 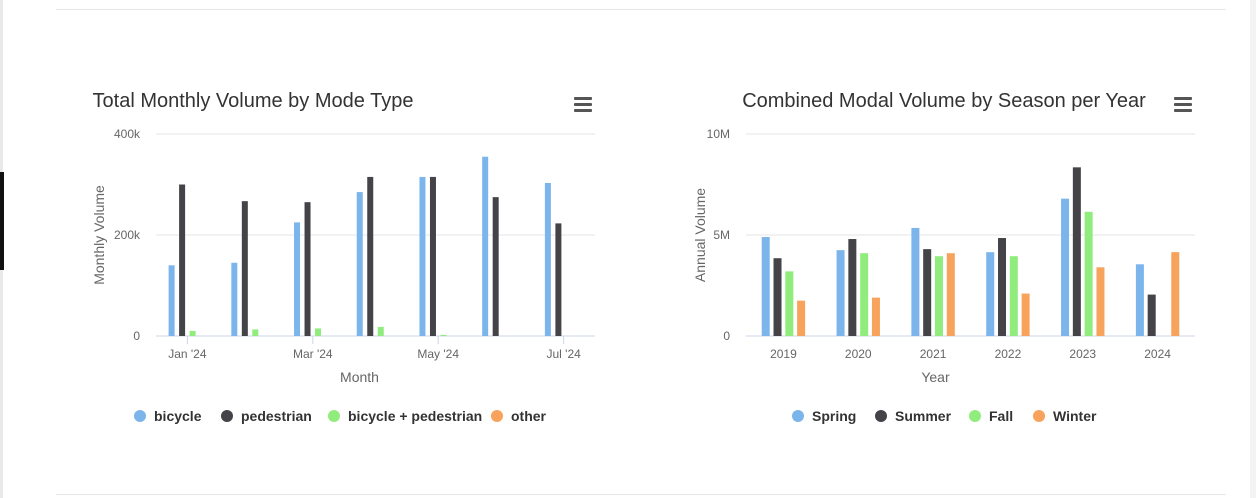 I want to click on legend-label: pedestrian, so click(x=276, y=416).